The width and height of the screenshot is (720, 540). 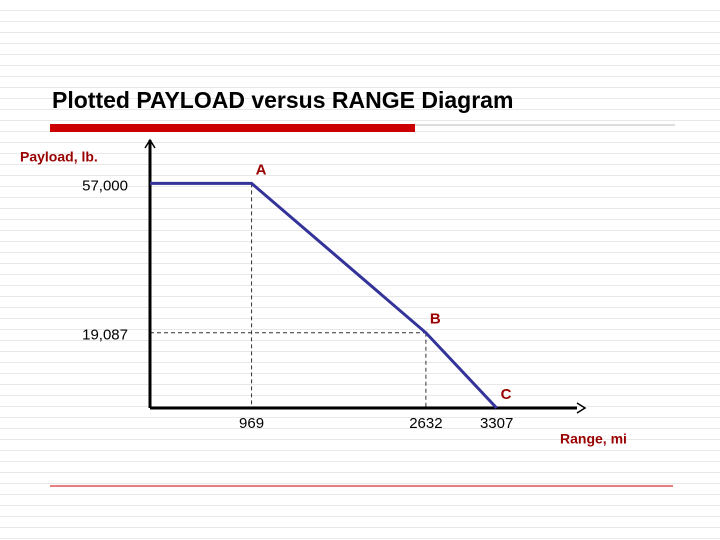 What do you see at coordinates (59, 157) in the screenshot?
I see `y-axis-label: Payload, lb.` at bounding box center [59, 157].